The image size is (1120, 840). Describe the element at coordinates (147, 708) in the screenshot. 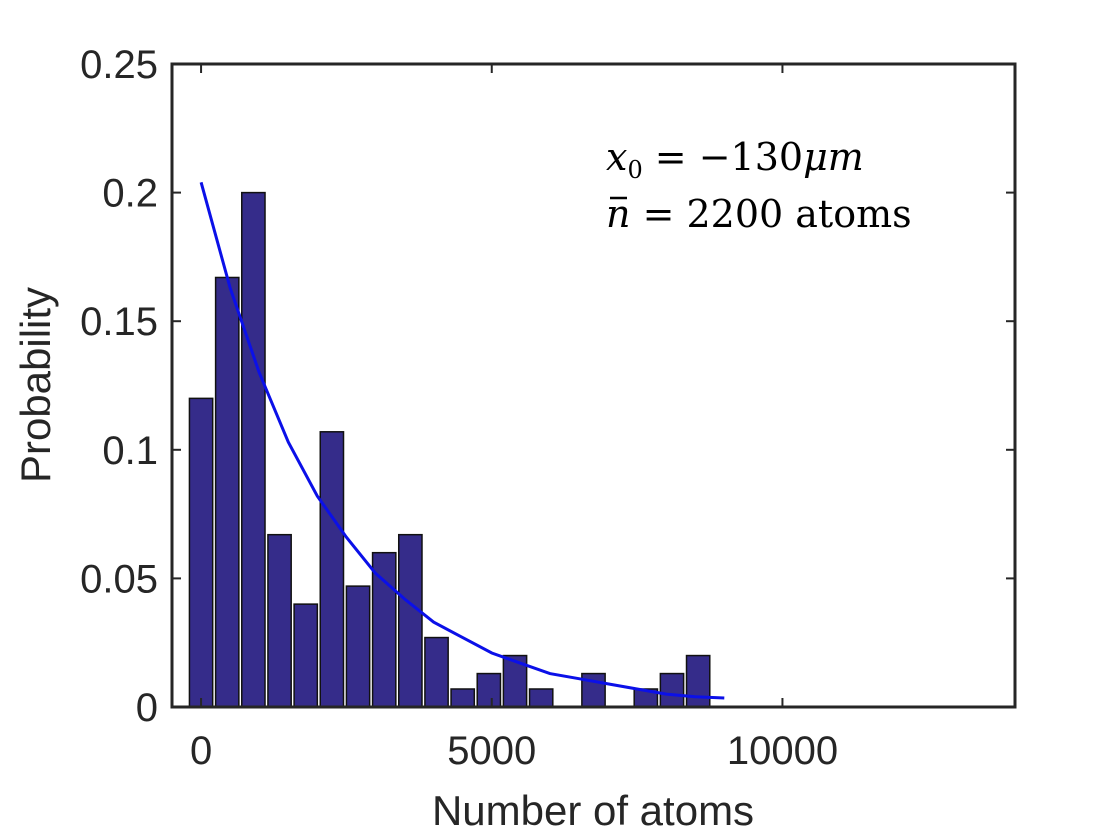

I see `y-tick-label: 0` at that location.